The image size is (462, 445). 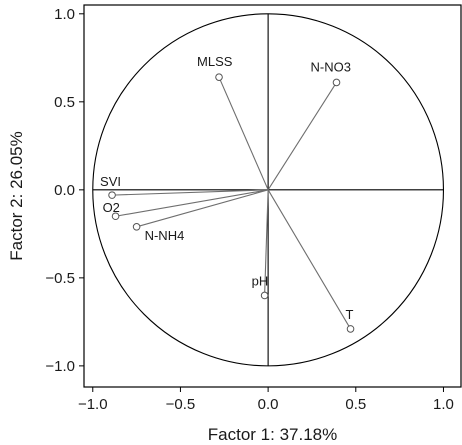 What do you see at coordinates (190, 192) in the screenshot?
I see `vector-svi` at bounding box center [190, 192].